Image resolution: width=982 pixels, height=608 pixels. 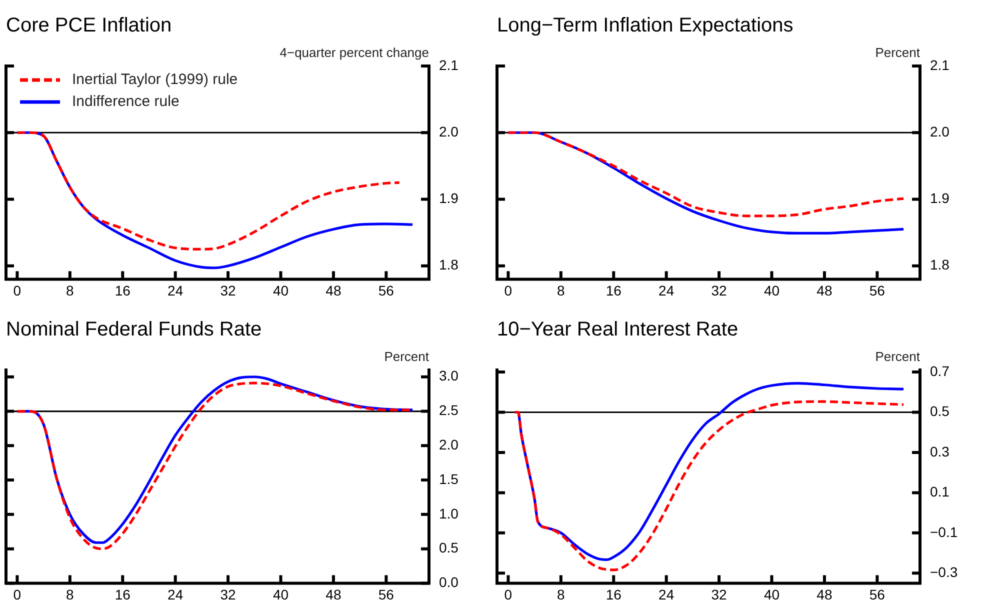 I want to click on chart-title: Long−Term Inflation Expectations, so click(x=645, y=25).